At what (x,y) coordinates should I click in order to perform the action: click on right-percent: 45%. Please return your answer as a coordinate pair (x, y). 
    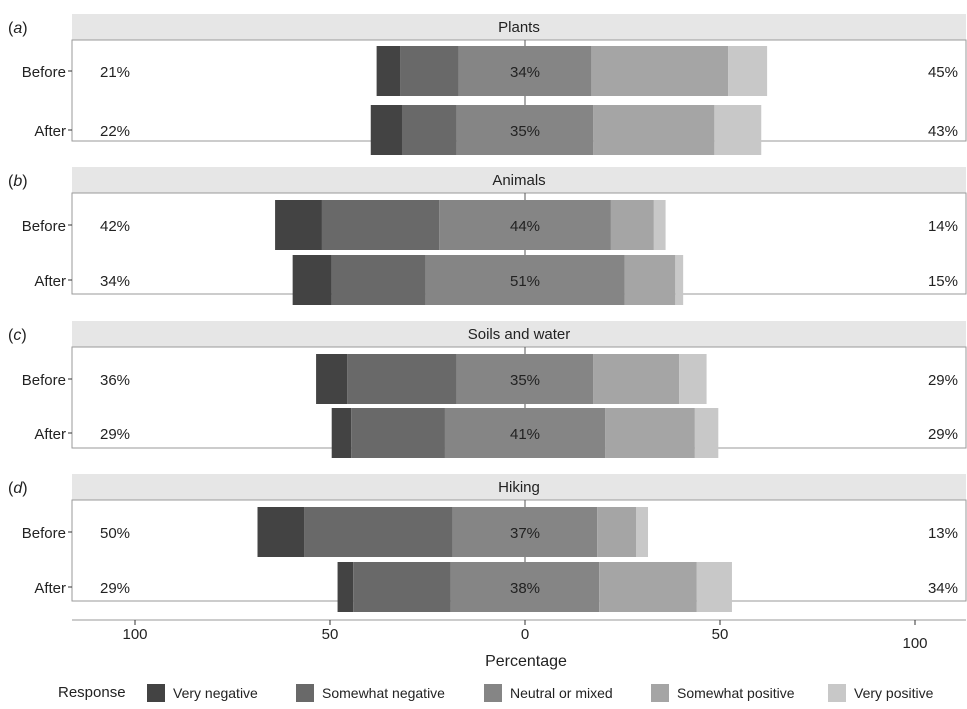
    Looking at the image, I should click on (943, 72).